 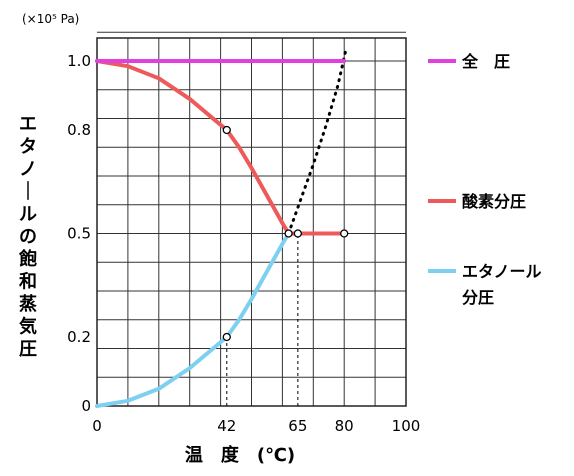 What do you see at coordinates (28, 282) in the screenshot?
I see `y-axis-label-char: 和` at bounding box center [28, 282].